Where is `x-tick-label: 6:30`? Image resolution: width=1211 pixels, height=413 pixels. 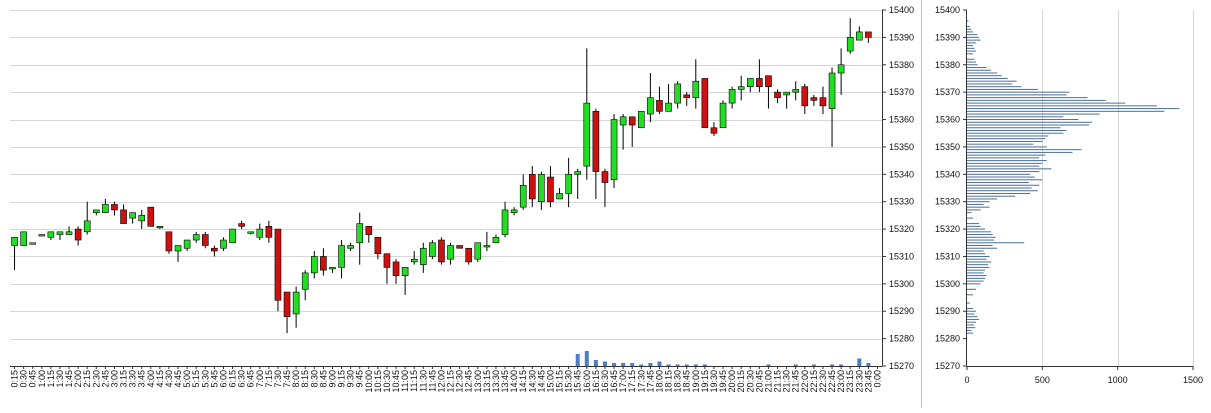 x-tick-label: 6:30 is located at coordinates (242, 379).